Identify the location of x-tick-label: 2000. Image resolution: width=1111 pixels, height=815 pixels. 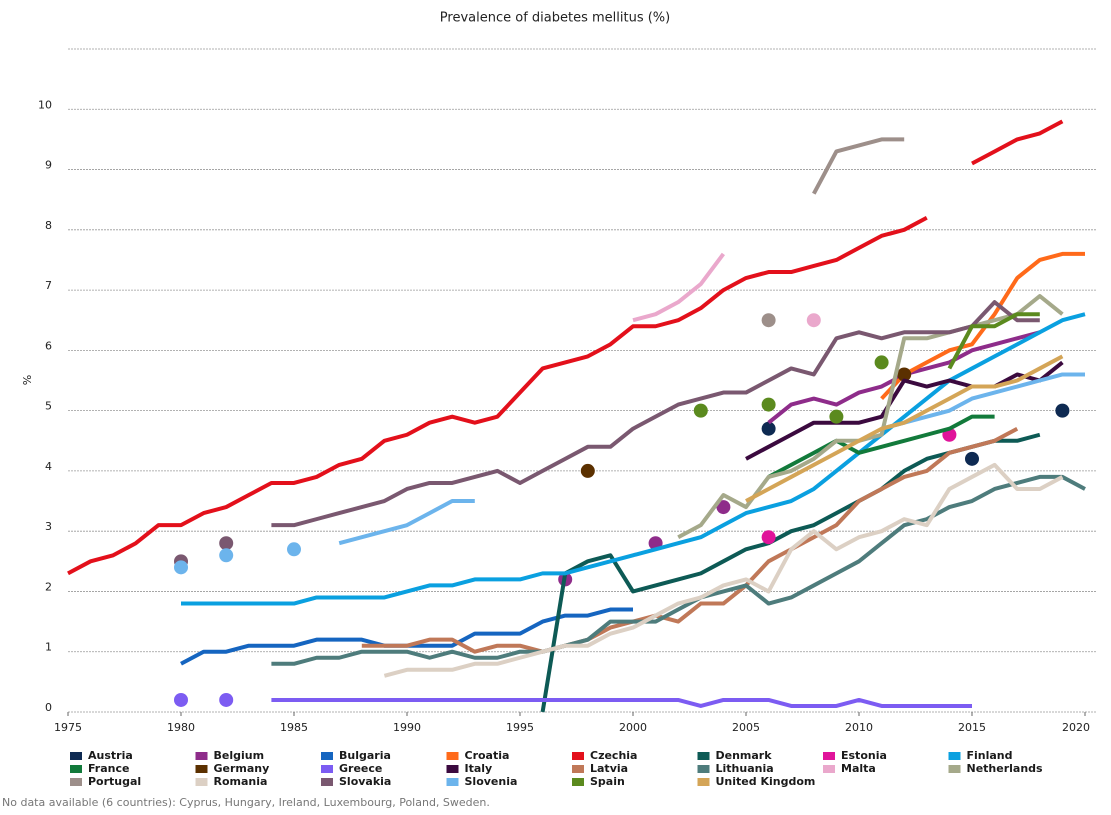
(633, 727).